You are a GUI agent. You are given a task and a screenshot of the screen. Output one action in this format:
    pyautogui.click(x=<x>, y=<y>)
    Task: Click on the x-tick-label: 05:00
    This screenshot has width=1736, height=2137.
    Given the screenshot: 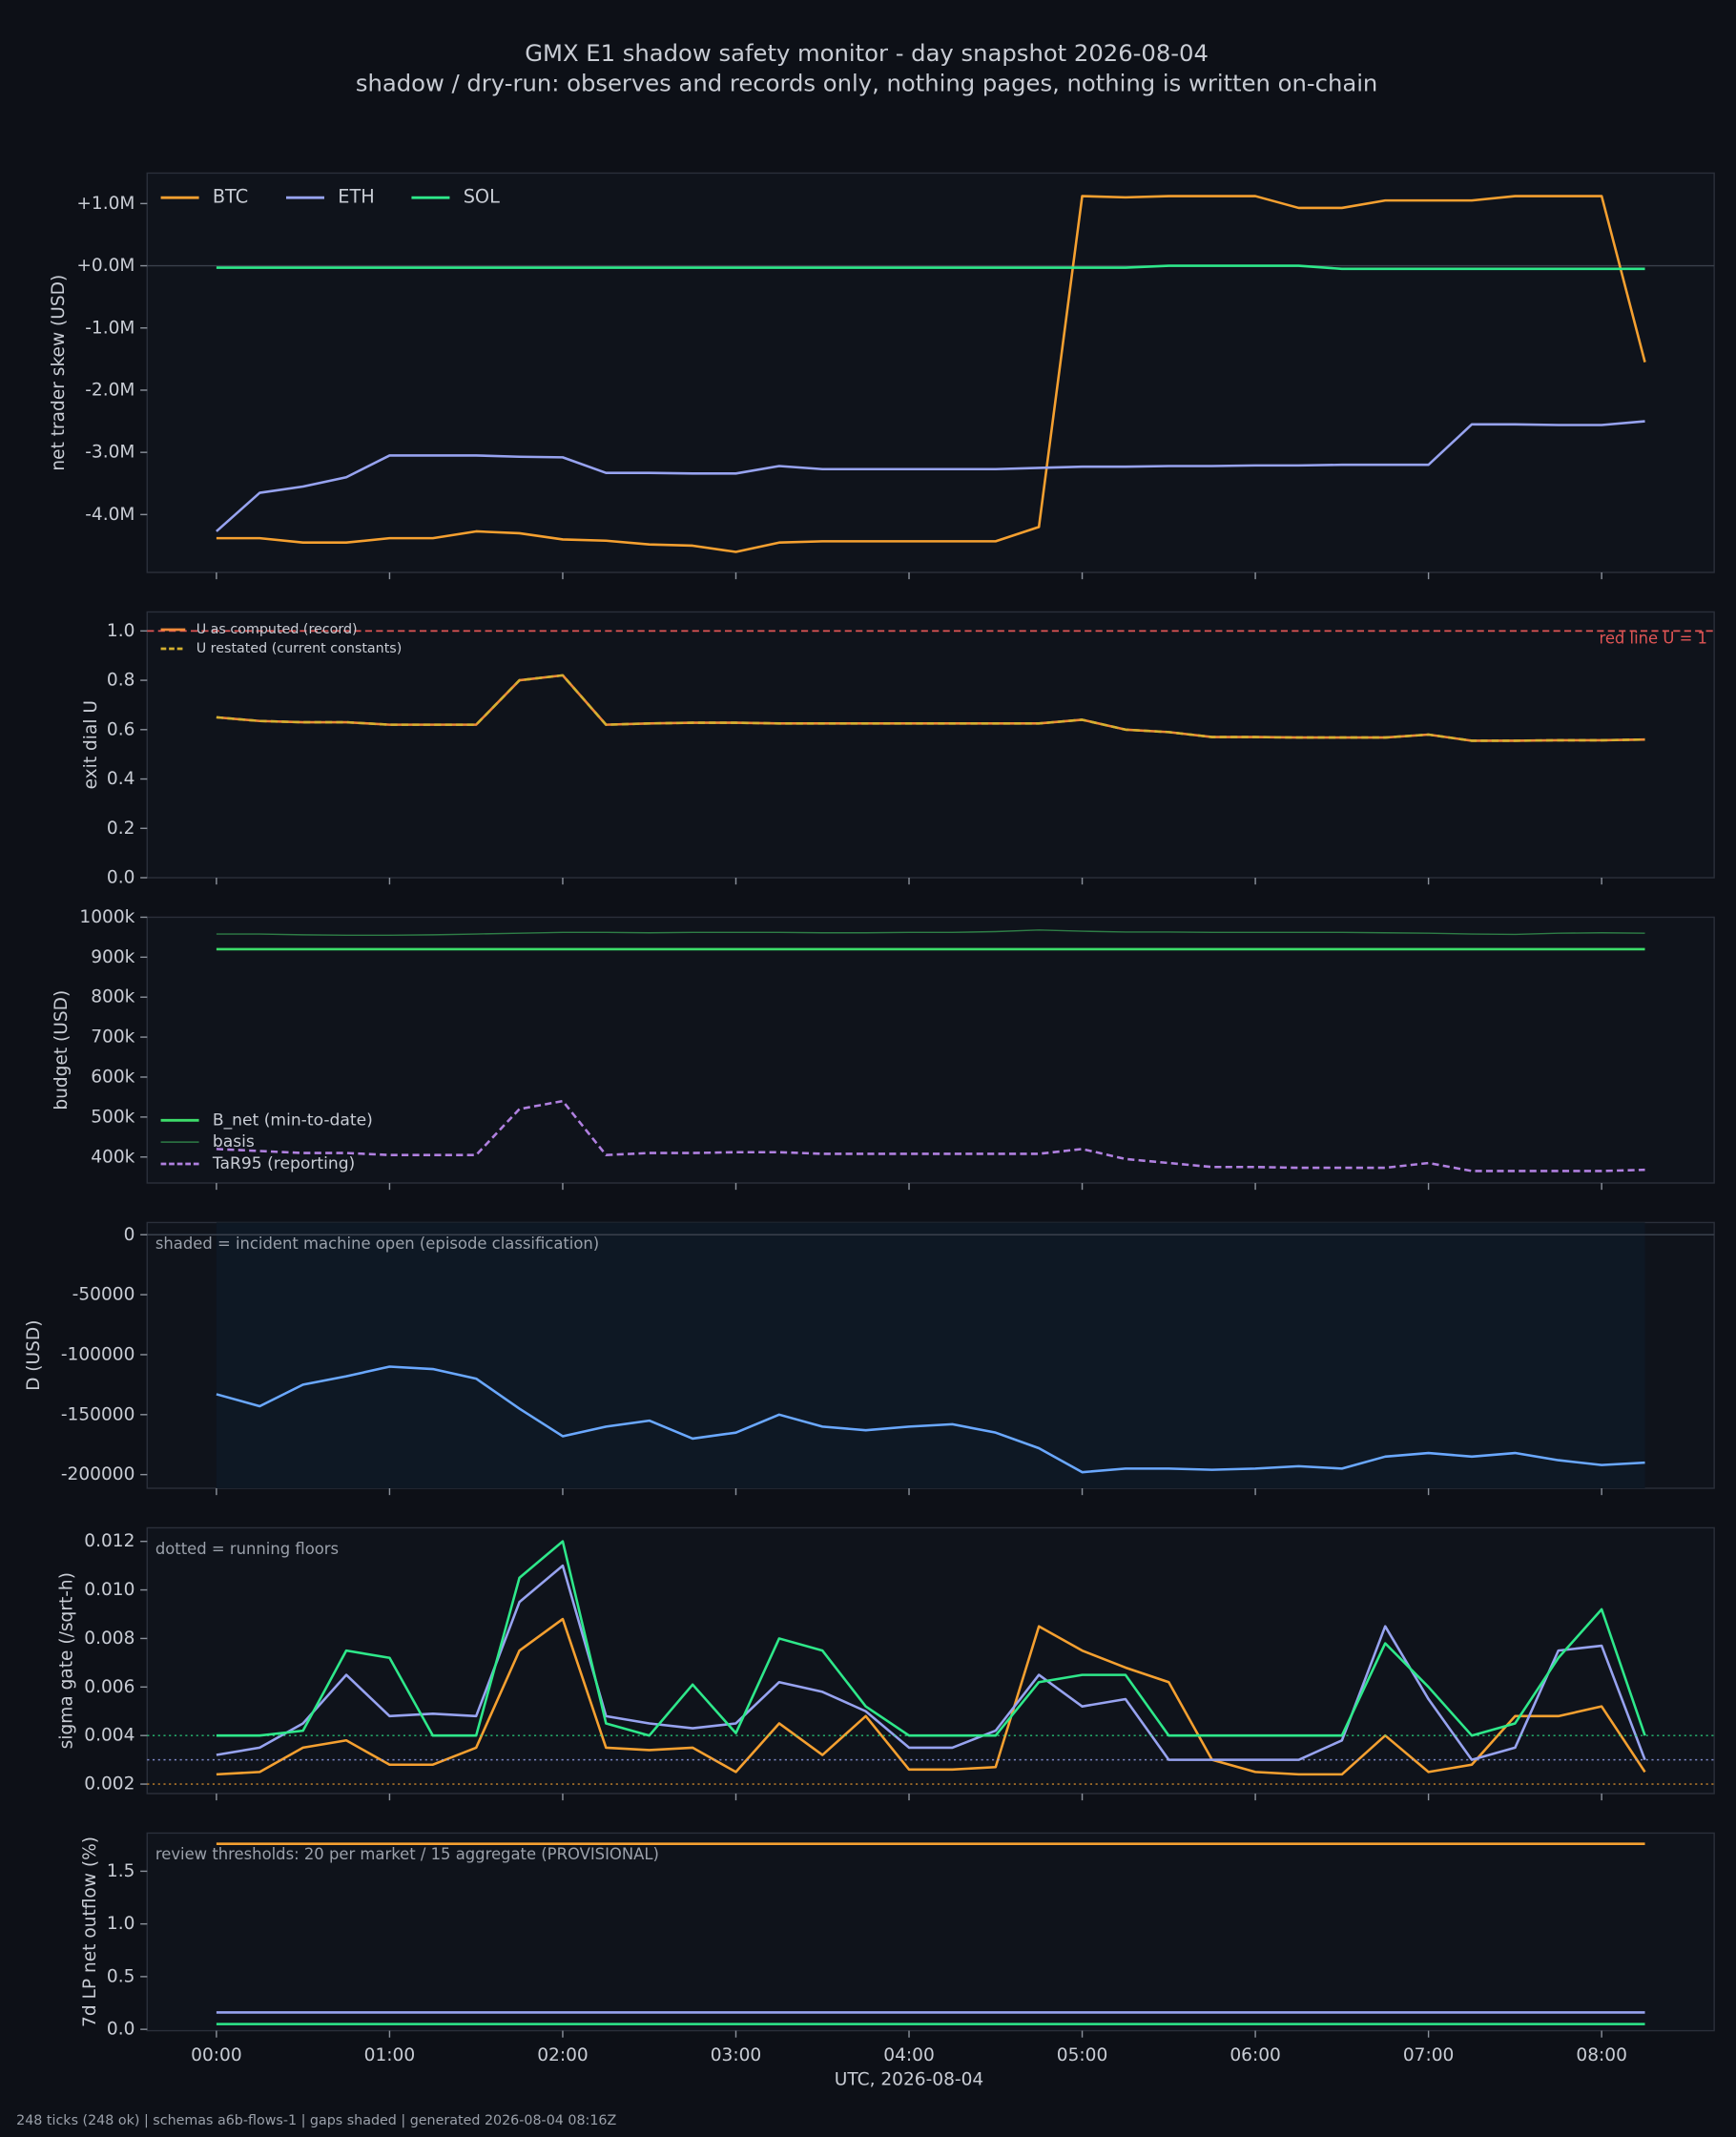 What is the action you would take?
    pyautogui.click(x=1082, y=2055)
    